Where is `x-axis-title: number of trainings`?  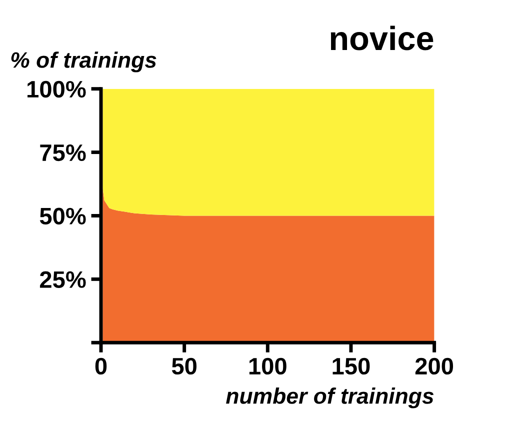 x-axis-title: number of trainings is located at coordinates (330, 398).